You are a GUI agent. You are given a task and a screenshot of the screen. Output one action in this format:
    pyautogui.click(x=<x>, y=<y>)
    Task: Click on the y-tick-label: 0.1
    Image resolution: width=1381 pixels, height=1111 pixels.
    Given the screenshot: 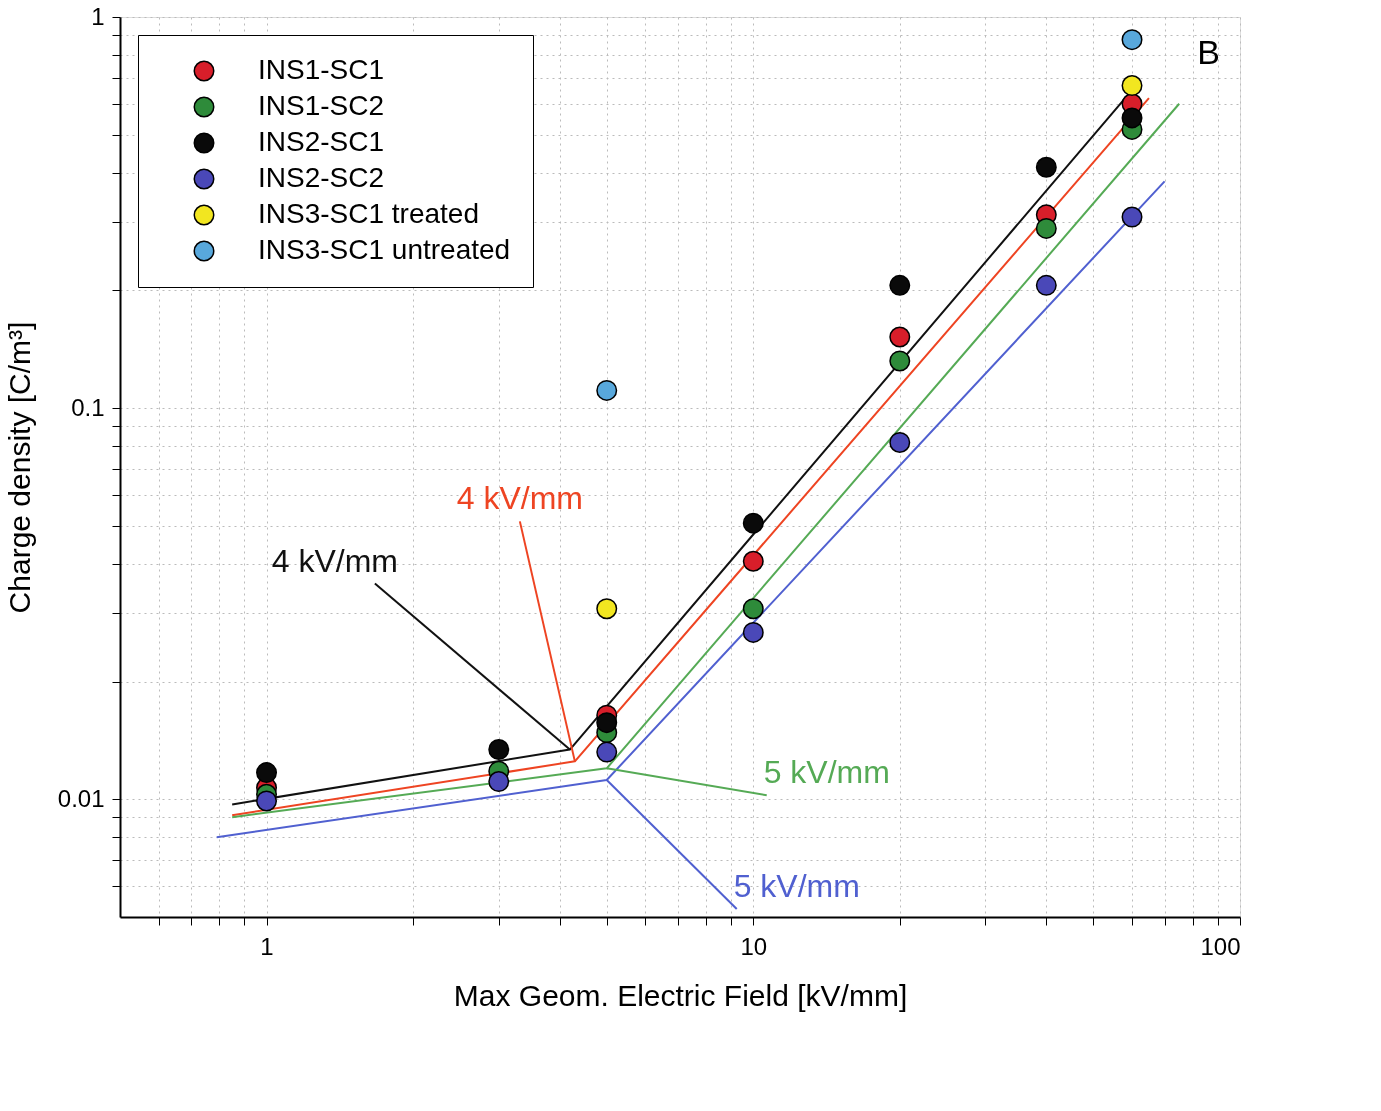 What is the action you would take?
    pyautogui.click(x=88, y=407)
    